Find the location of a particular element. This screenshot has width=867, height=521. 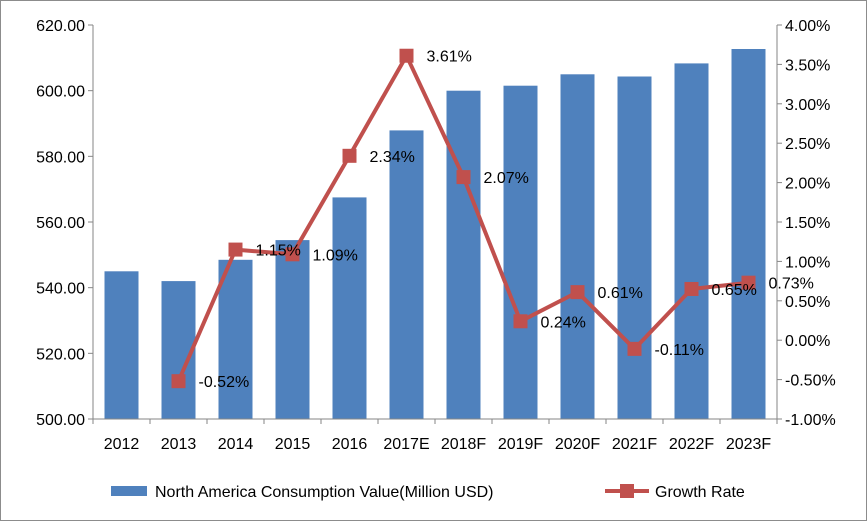

bar-2012 is located at coordinates (121, 345).